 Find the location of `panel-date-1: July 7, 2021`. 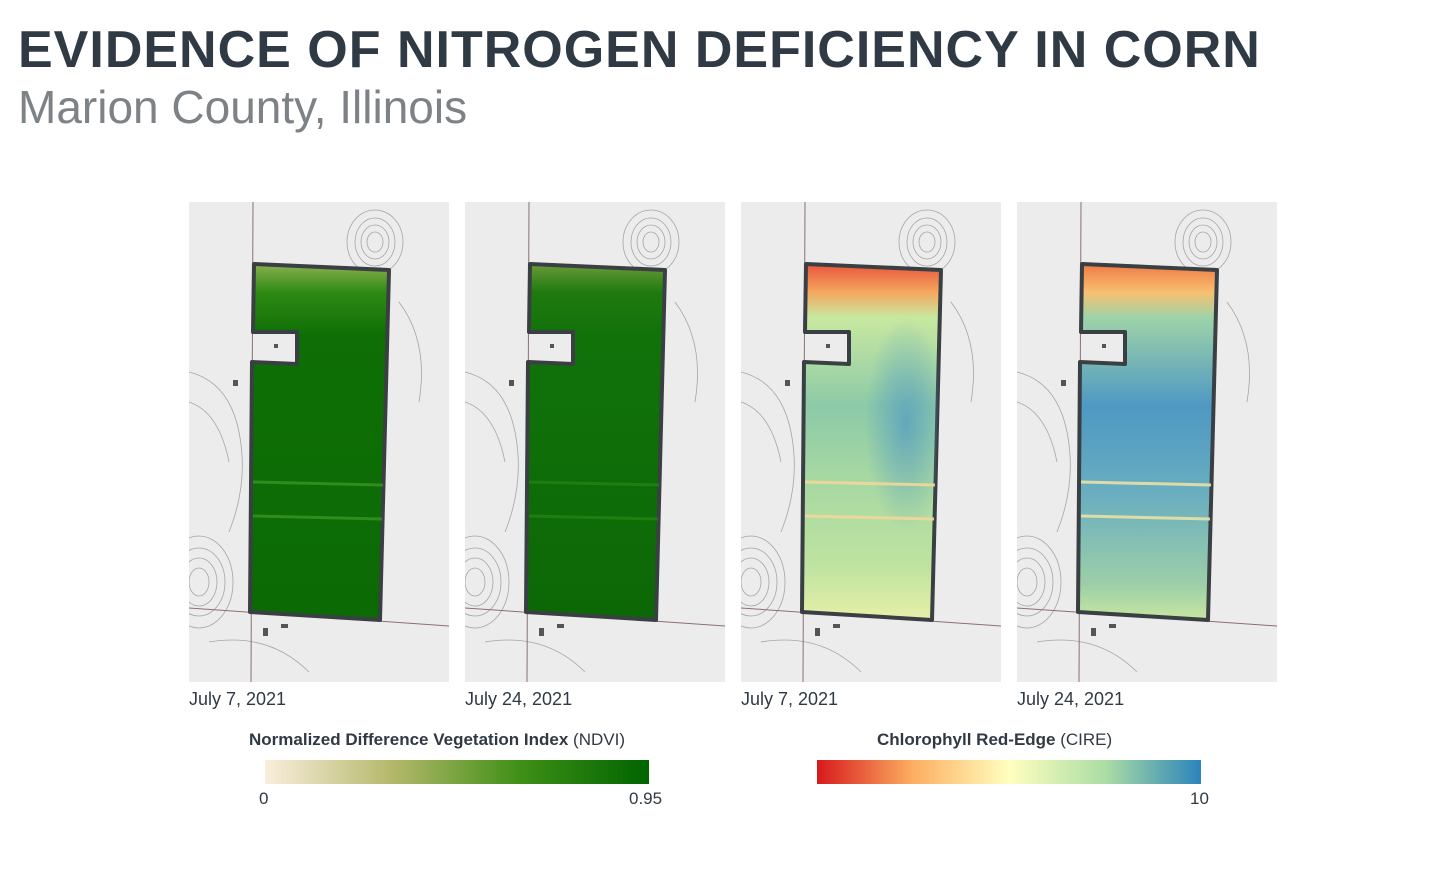

panel-date-1: July 7, 2021 is located at coordinates (238, 699).